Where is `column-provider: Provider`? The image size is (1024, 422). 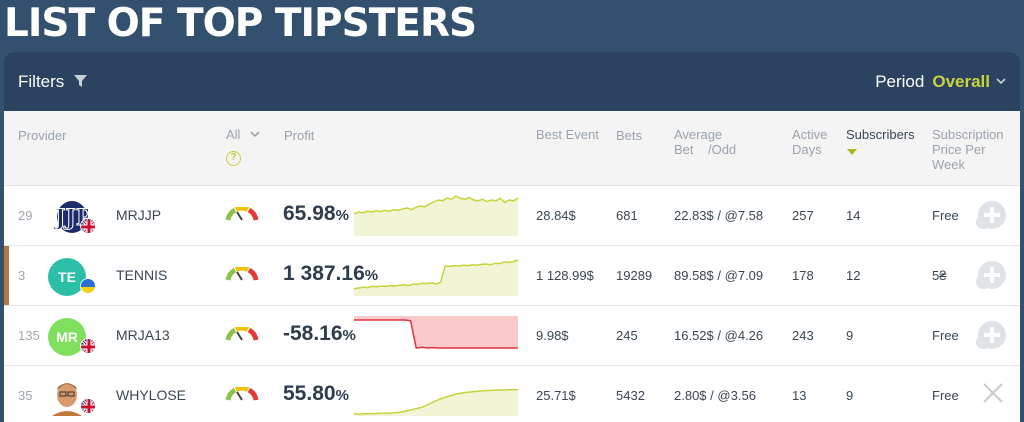
column-provider: Provider is located at coordinates (42, 135).